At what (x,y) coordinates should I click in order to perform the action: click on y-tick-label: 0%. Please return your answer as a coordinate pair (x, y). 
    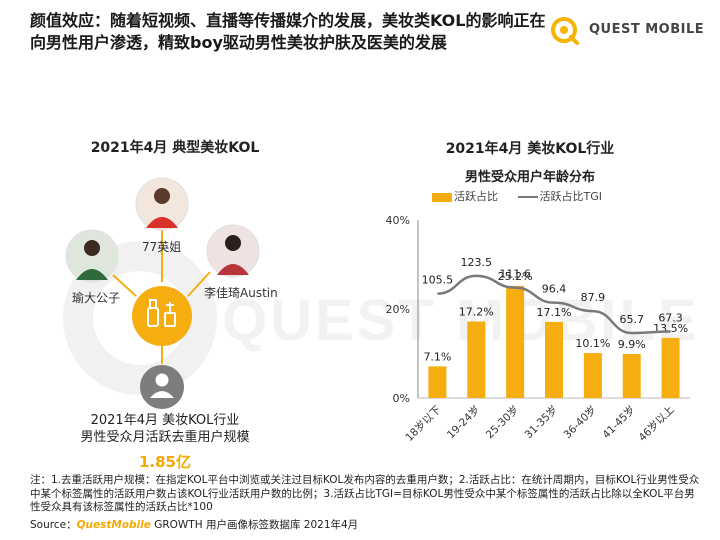
    Looking at the image, I should click on (401, 398).